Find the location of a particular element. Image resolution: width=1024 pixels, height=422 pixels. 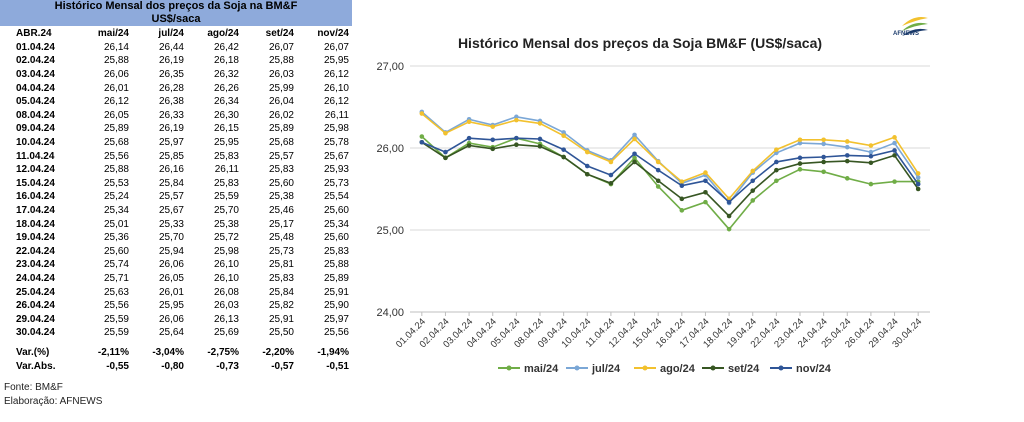

price-cell: 26,15 is located at coordinates (226, 129).